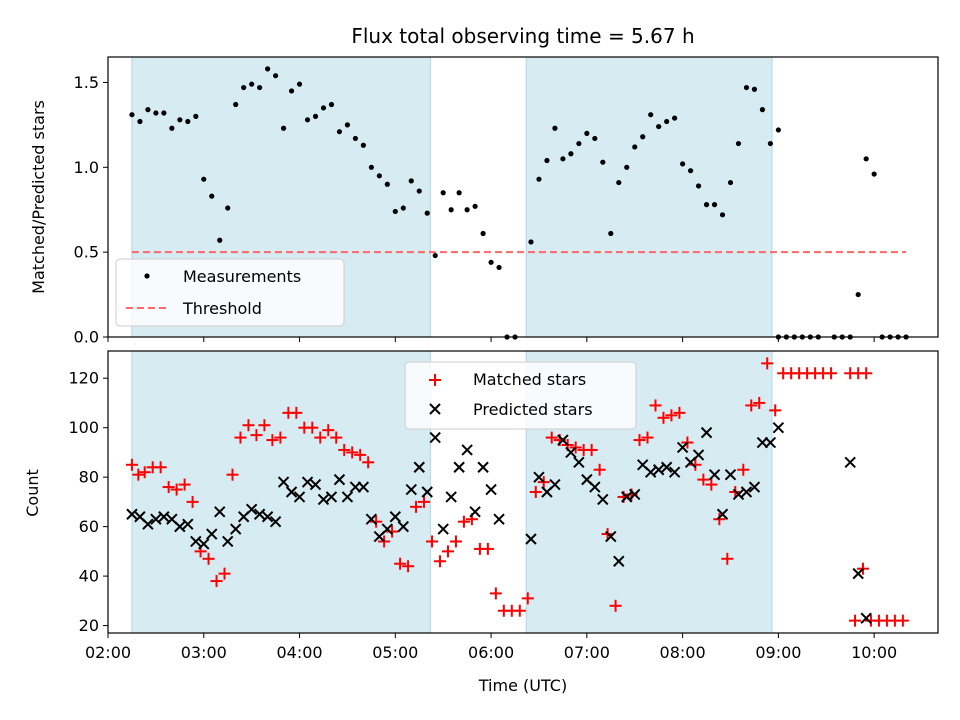 The width and height of the screenshot is (960, 720). I want to click on chart-title: Flux total observing time = 5.67 h, so click(522, 36).